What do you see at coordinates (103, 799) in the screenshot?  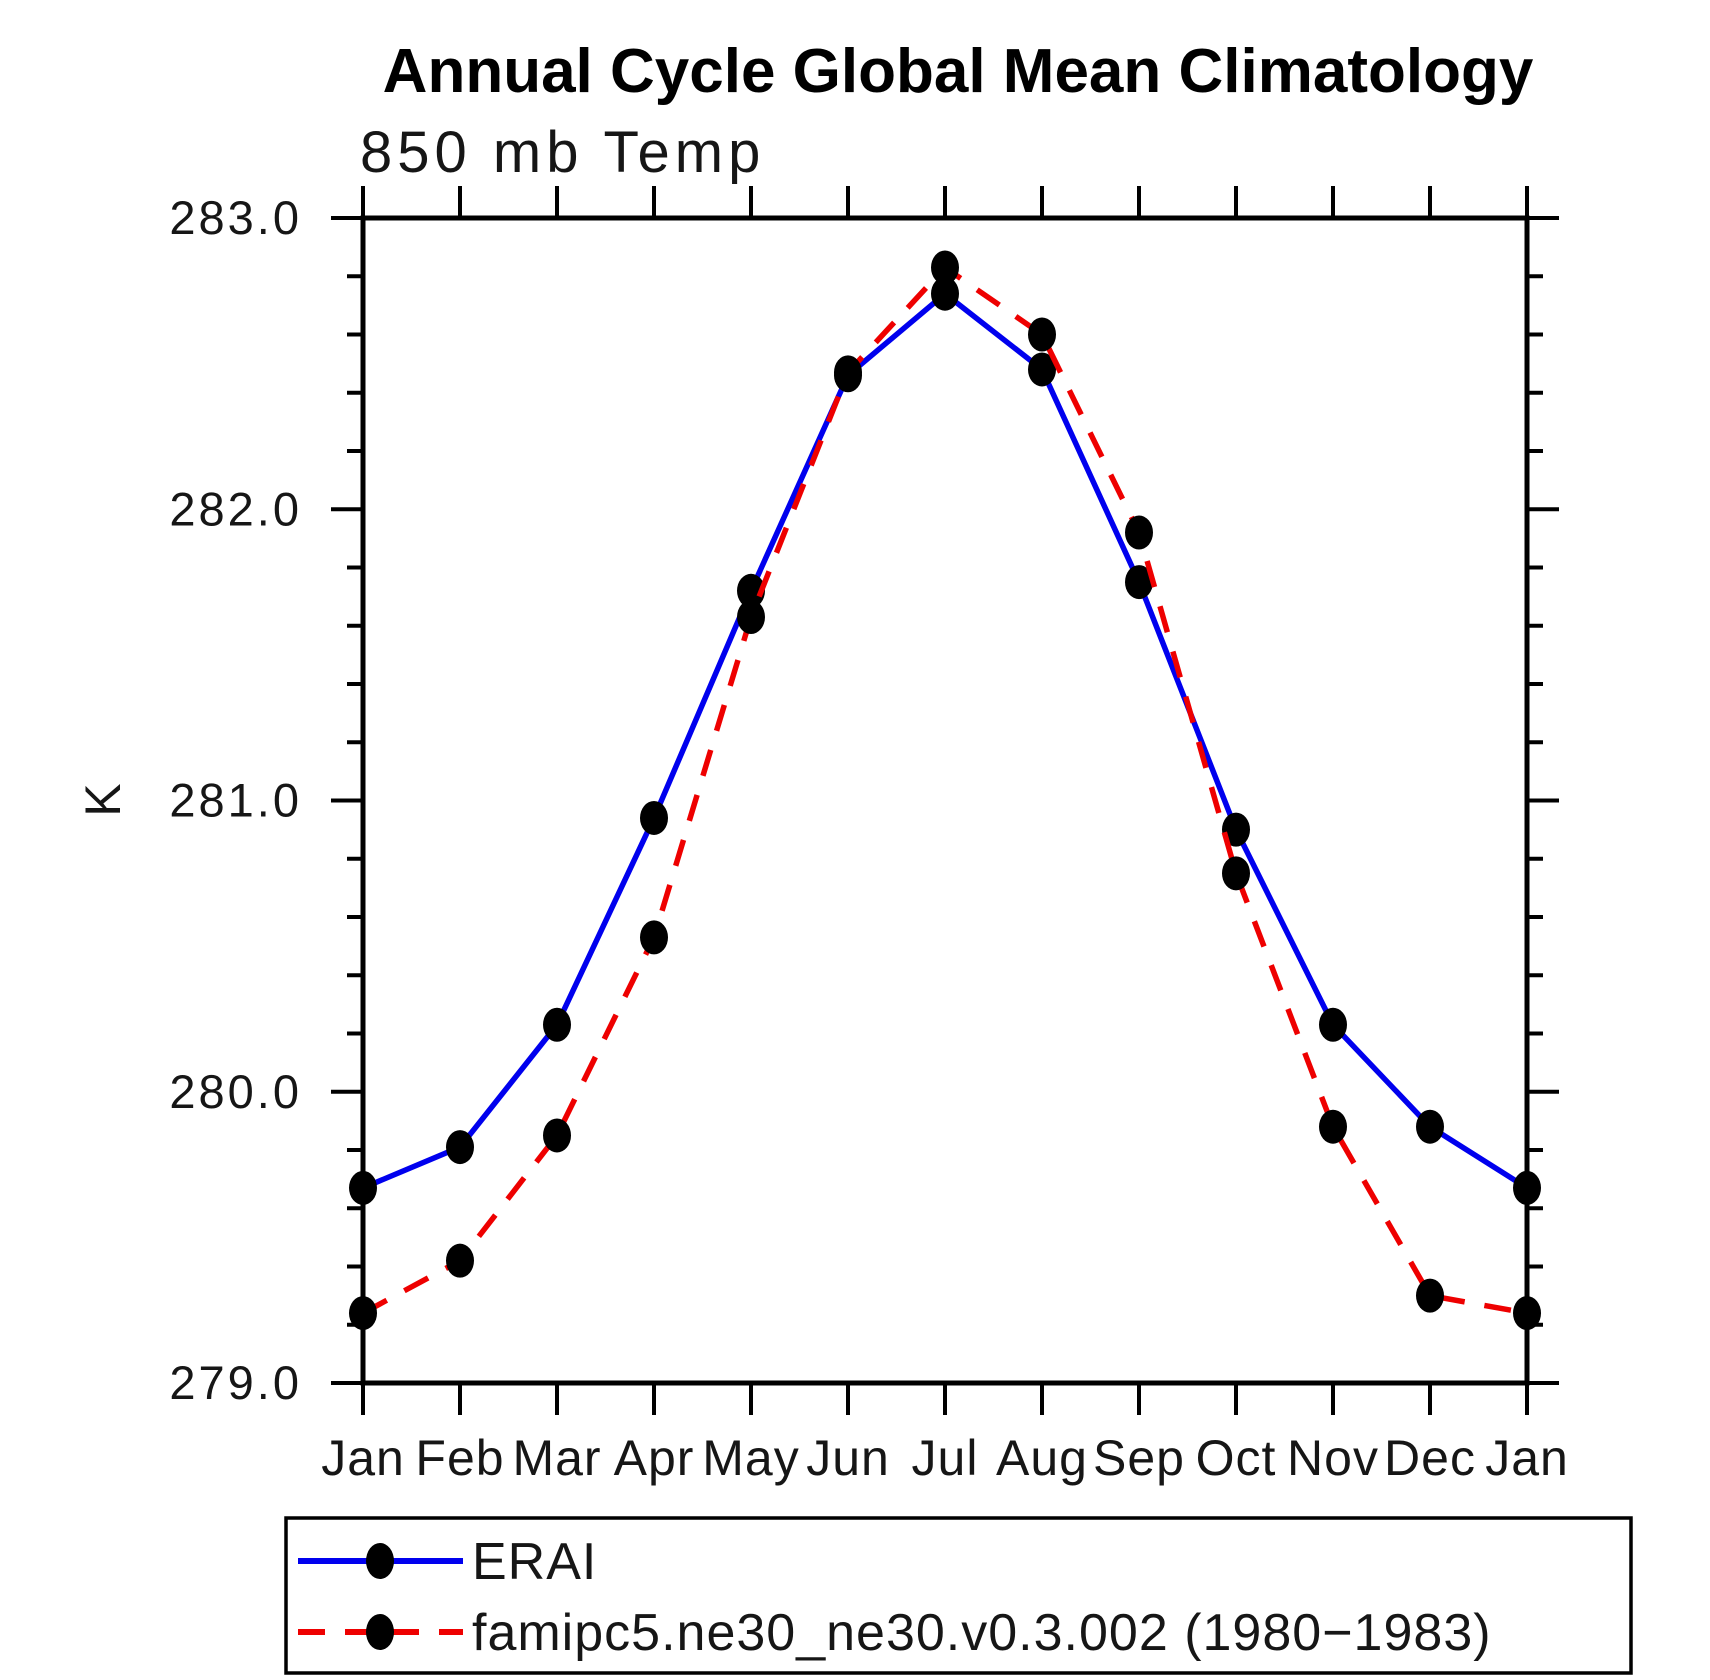 I see `y-axis-label: K` at bounding box center [103, 799].